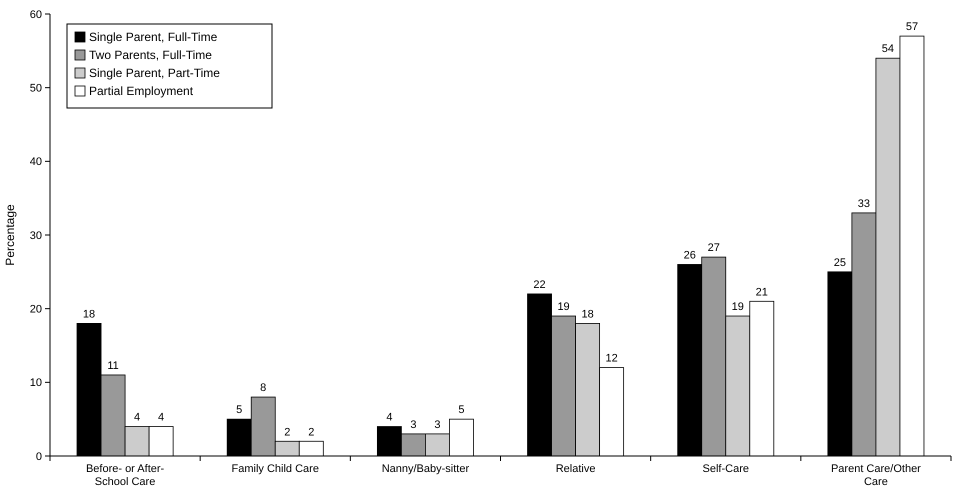  Describe the element at coordinates (36, 14) in the screenshot. I see `y-tick-label: 60` at that location.